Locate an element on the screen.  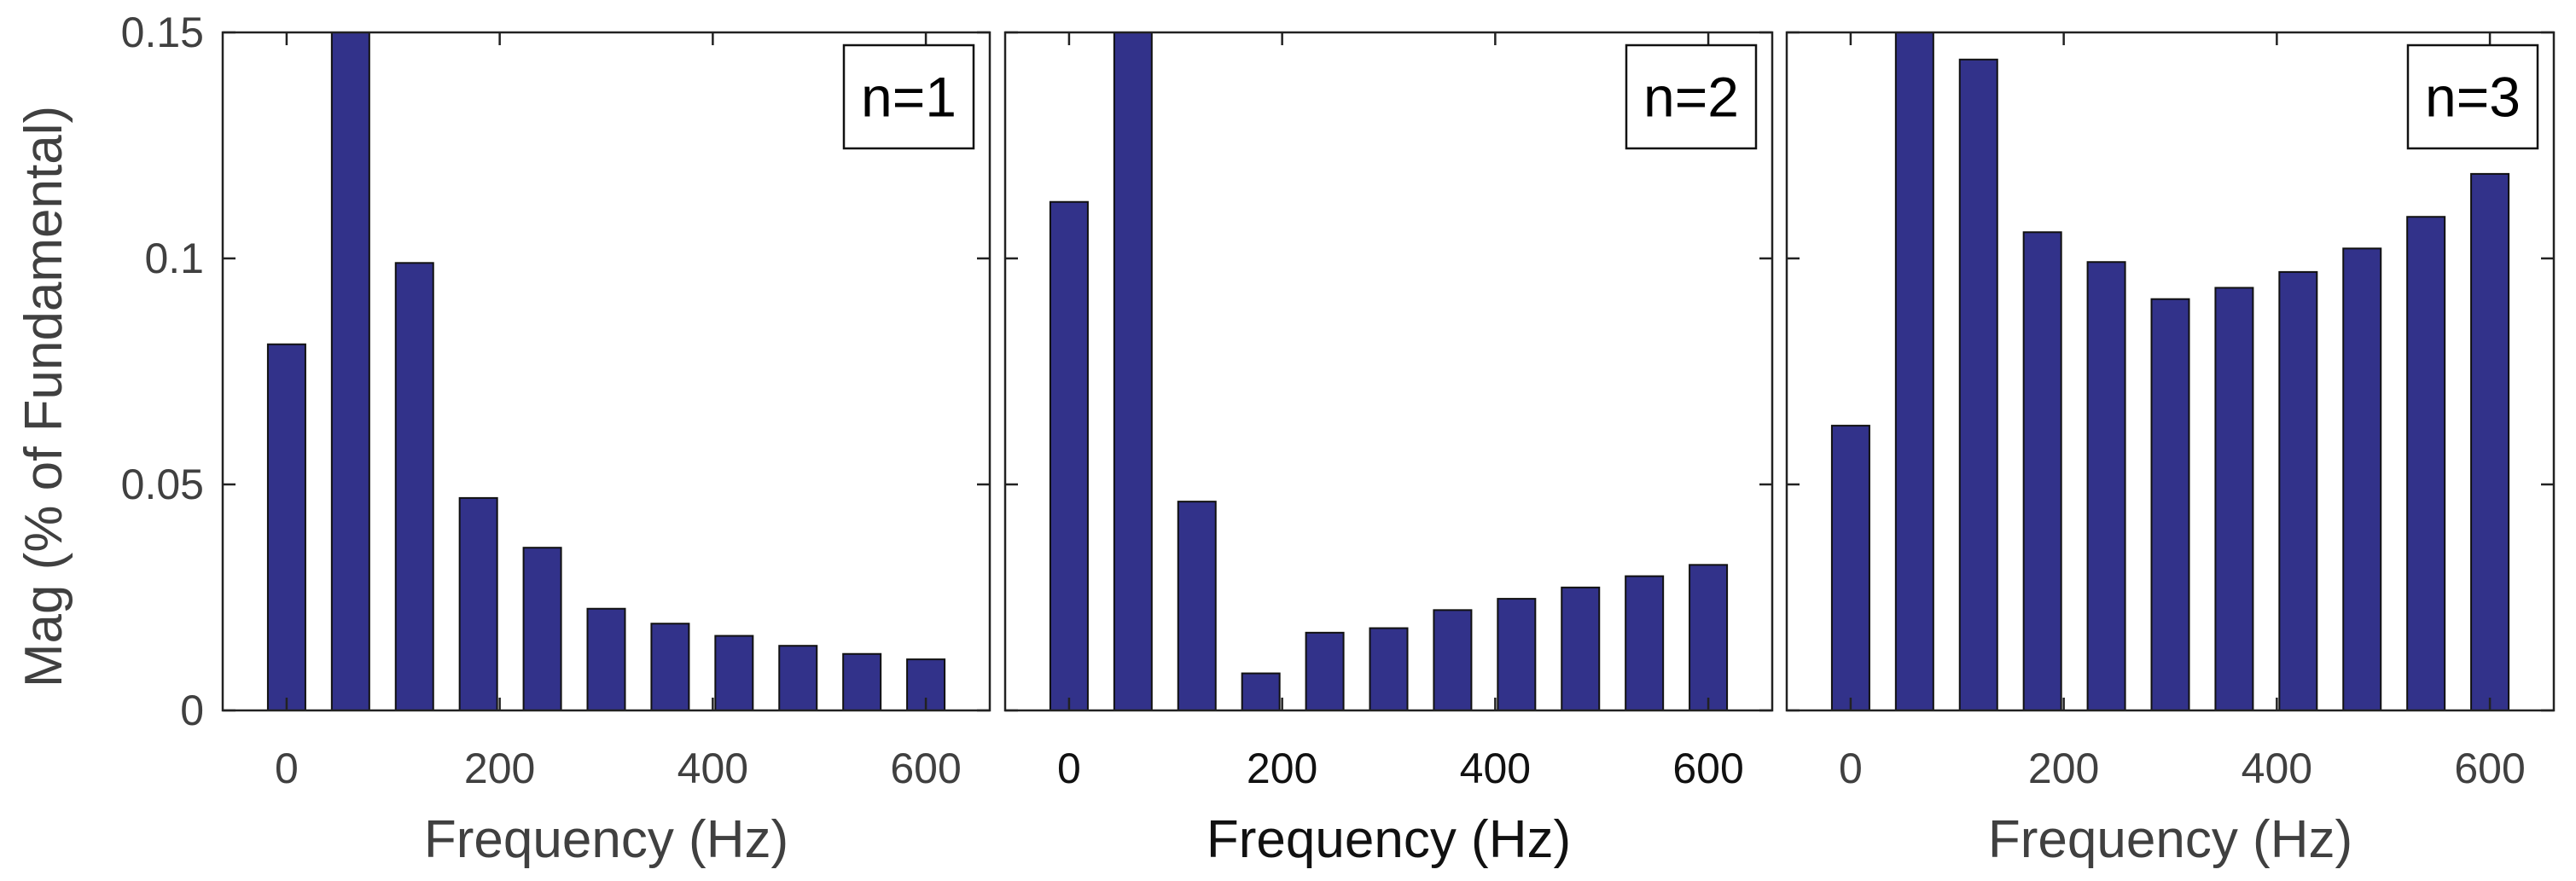
y-axis-label: Mag (% of Fundamental) is located at coordinates (44, 396).